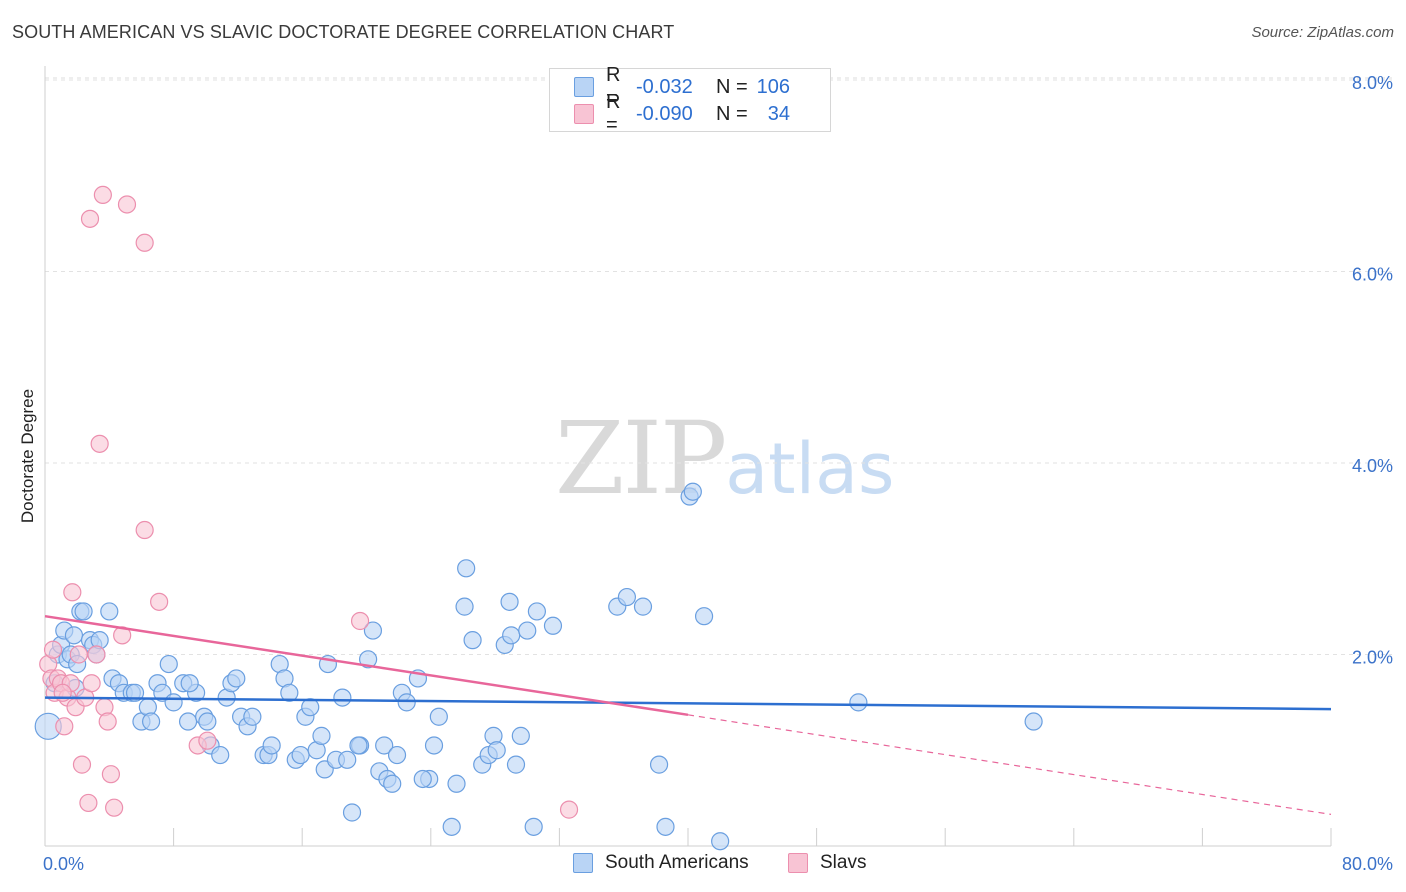 The width and height of the screenshot is (1406, 892). Describe the element at coordinates (1367, 864) in the screenshot. I see `x-tick-label: 80.0%` at that location.